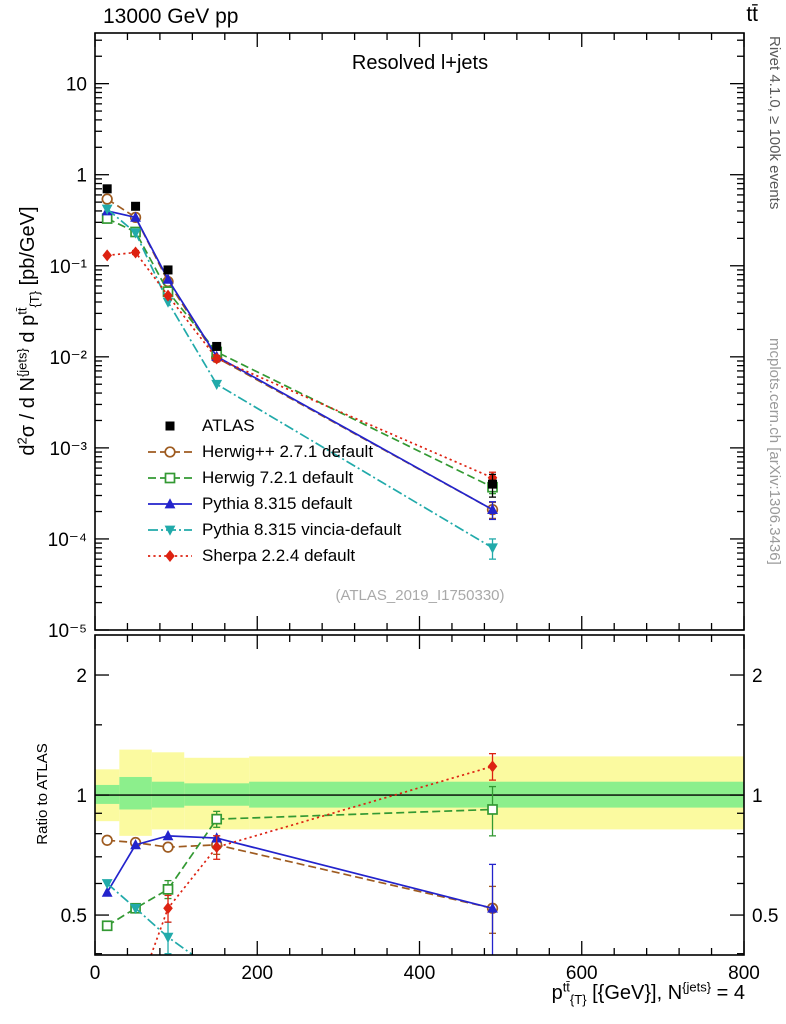  Describe the element at coordinates (170, 426) in the screenshot. I see `atlas-marker-icon` at that location.